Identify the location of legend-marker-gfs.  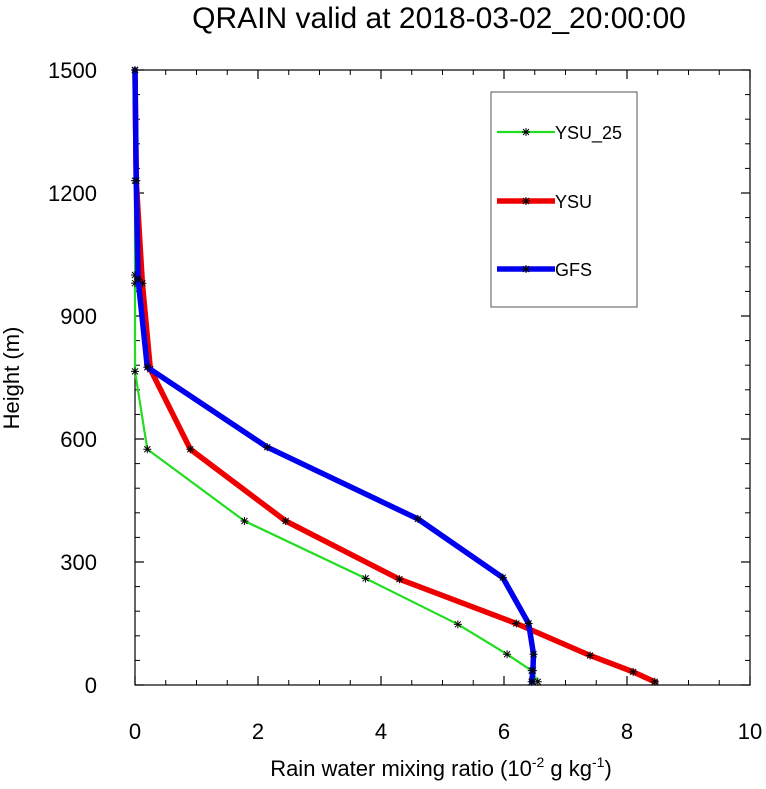
(526, 269).